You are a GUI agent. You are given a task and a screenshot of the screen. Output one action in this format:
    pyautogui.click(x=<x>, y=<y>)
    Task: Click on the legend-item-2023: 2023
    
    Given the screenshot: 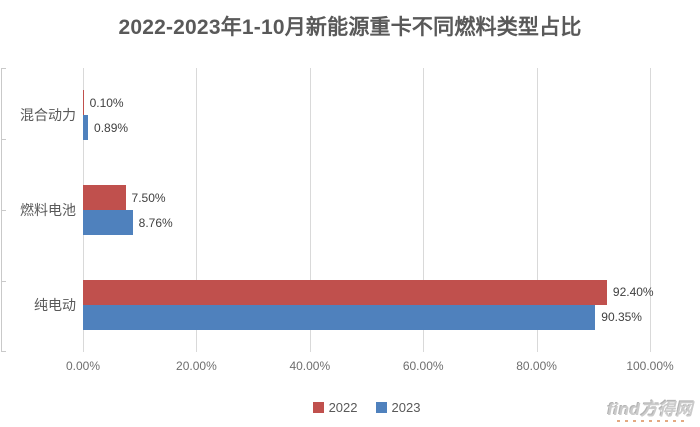 What is the action you would take?
    pyautogui.click(x=398, y=407)
    